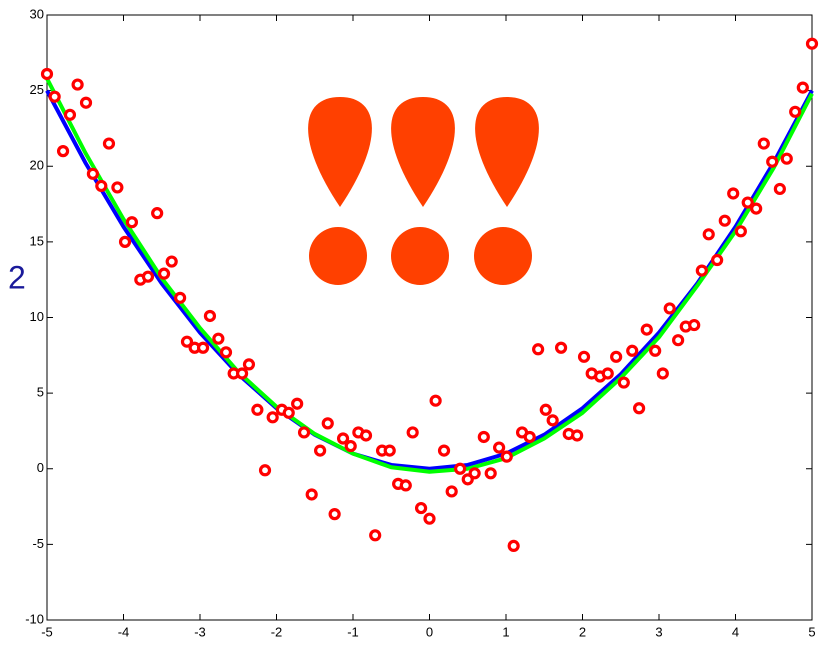 This screenshot has height=646, width=827. What do you see at coordinates (200, 631) in the screenshot?
I see `x-tick-label: -3` at bounding box center [200, 631].